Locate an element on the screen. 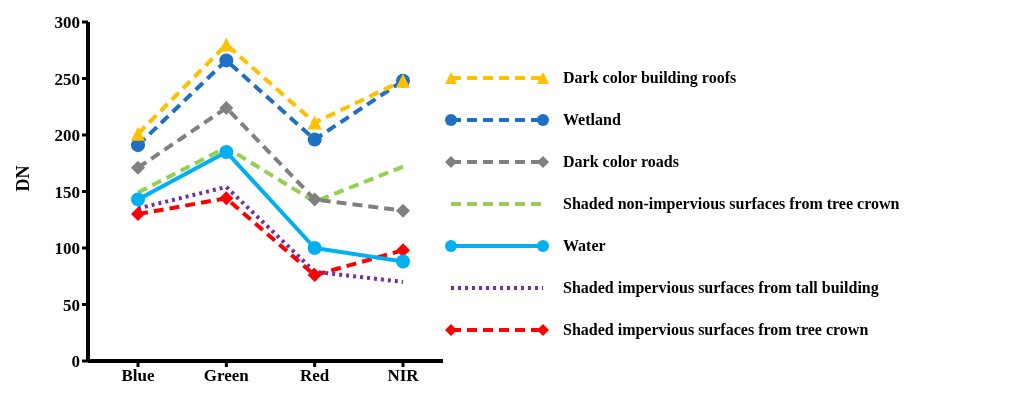 The width and height of the screenshot is (1032, 408). legend-label: Dark color roads is located at coordinates (621, 162).